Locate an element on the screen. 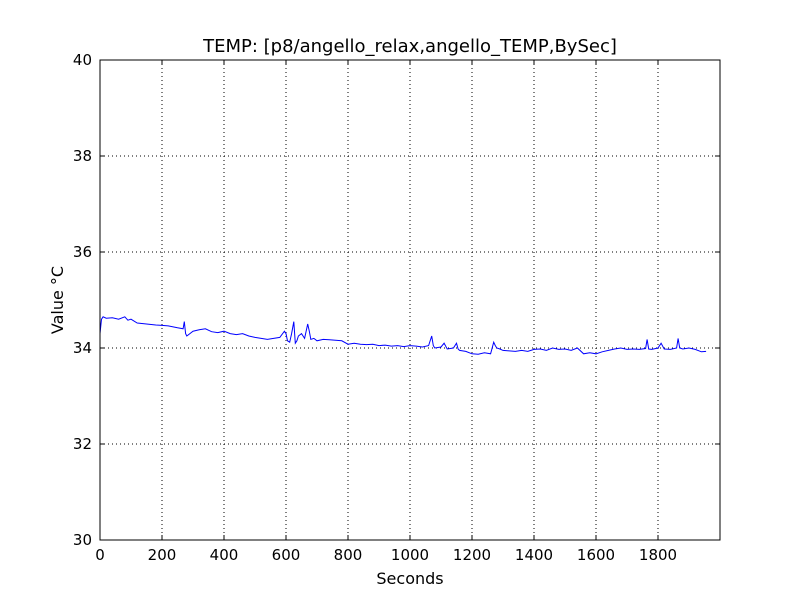 The width and height of the screenshot is (800, 600). x-tick-label: 1400 is located at coordinates (534, 555).